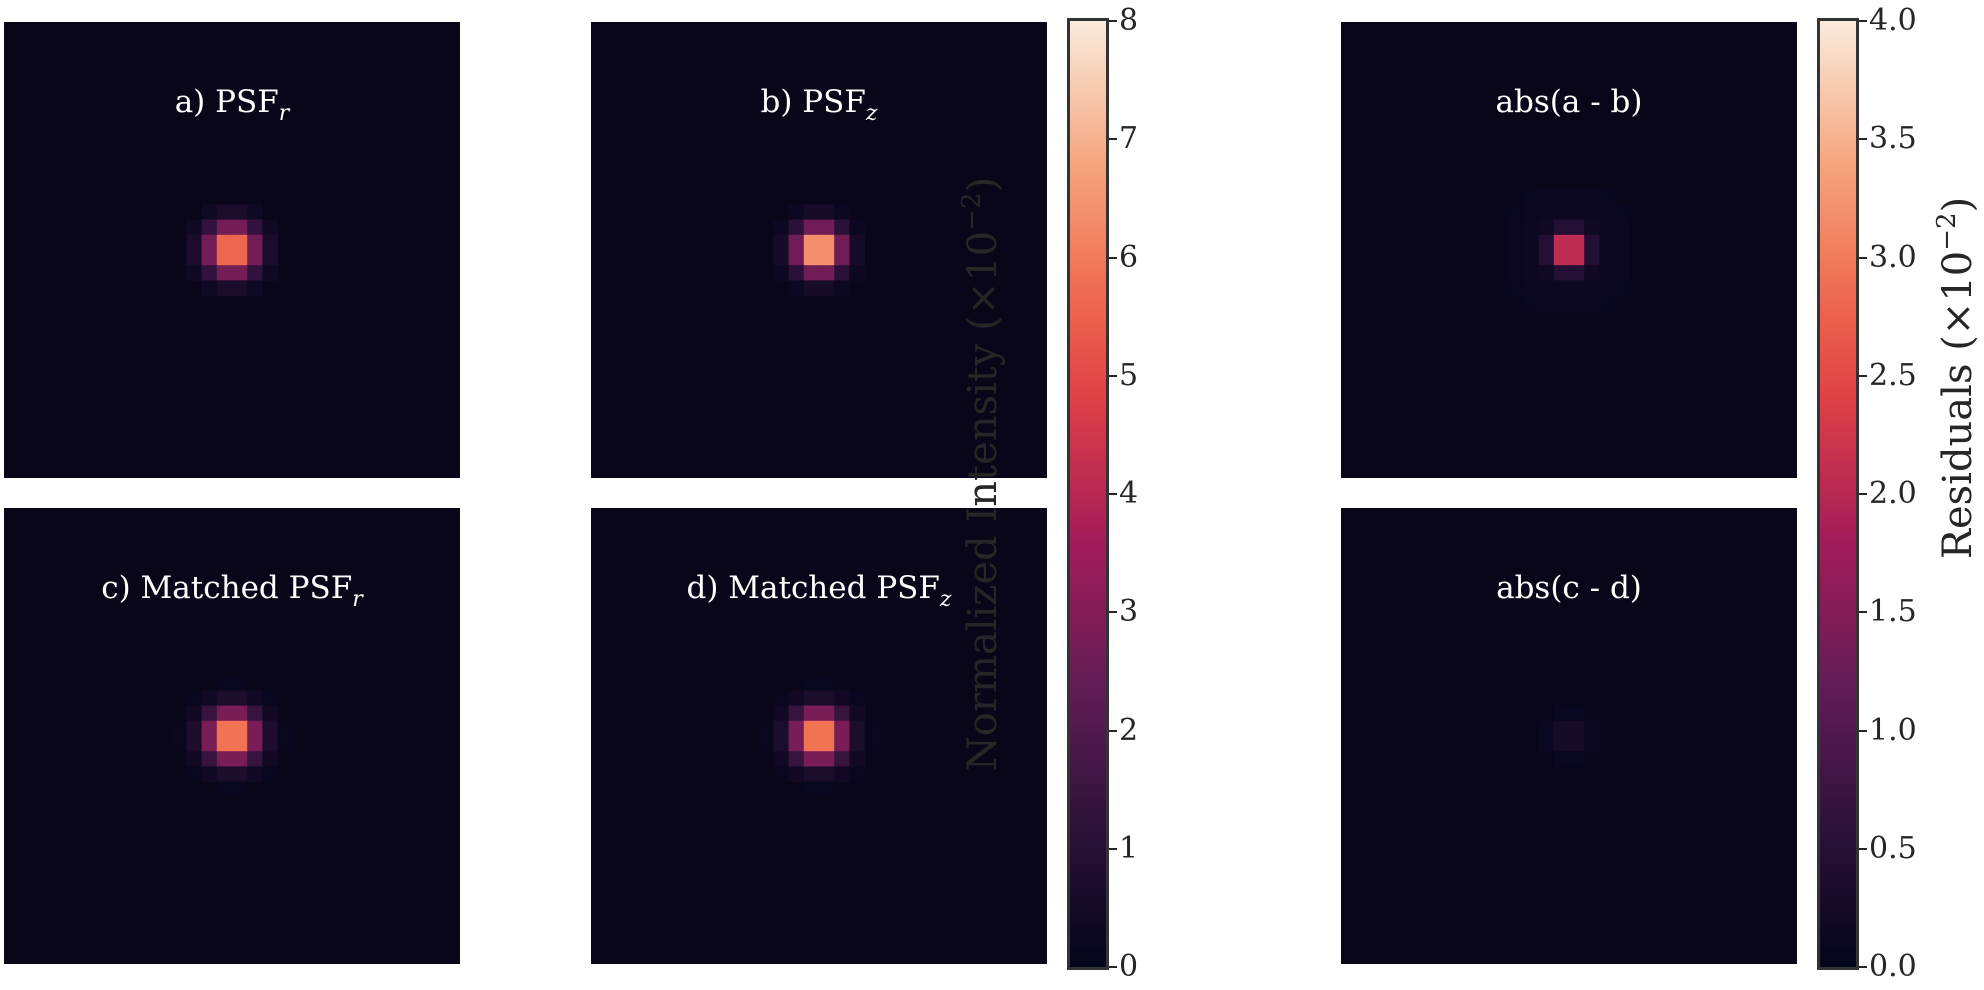 The image size is (1984, 990). What do you see at coordinates (1956, 378) in the screenshot?
I see `colorbar-residuals-label: Residuals (×10−2)` at bounding box center [1956, 378].